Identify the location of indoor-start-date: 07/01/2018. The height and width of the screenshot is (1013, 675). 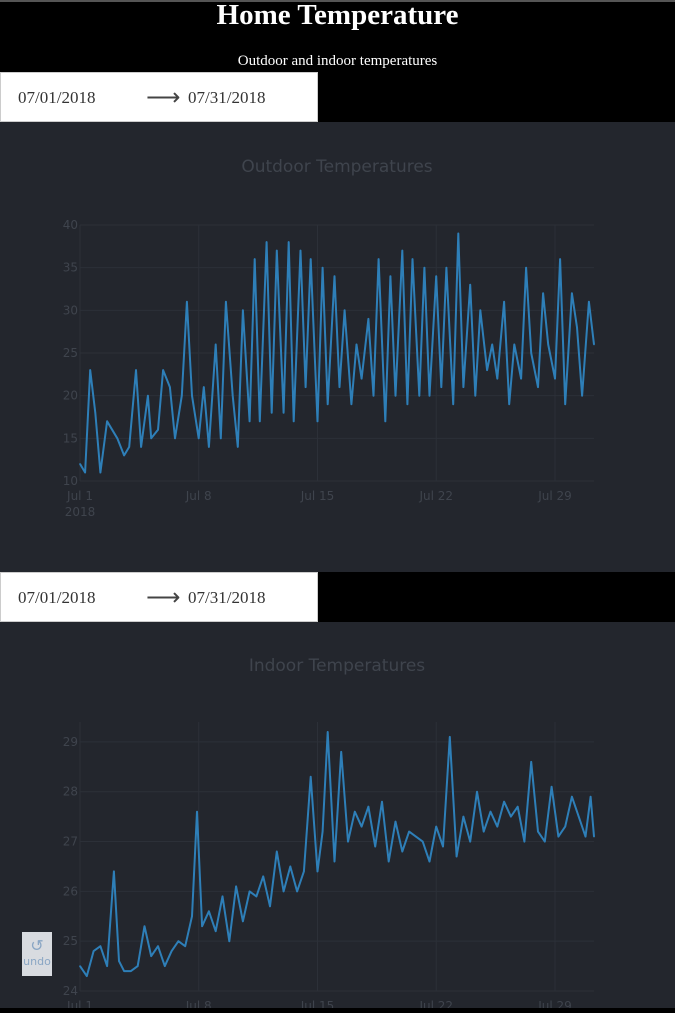
(57, 597).